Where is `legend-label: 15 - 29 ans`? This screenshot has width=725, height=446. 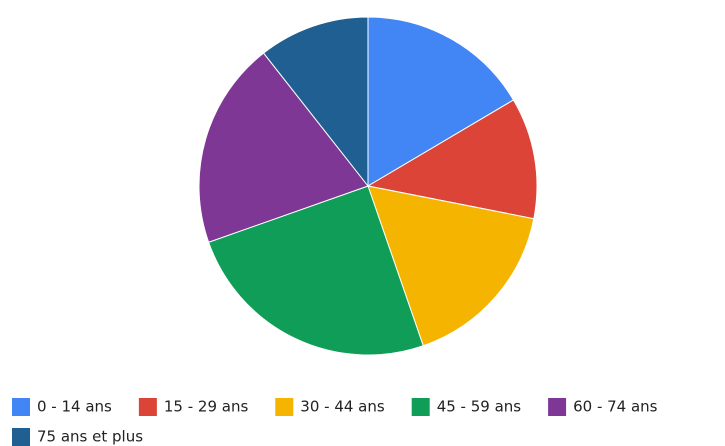 legend-label: 15 - 29 ans is located at coordinates (206, 407).